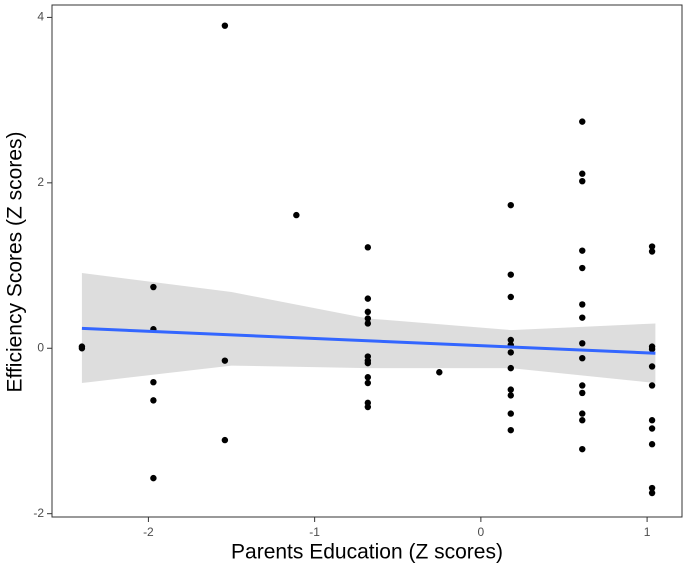 The width and height of the screenshot is (685, 576). What do you see at coordinates (40, 17) in the screenshot?
I see `y-tick-label: 4` at bounding box center [40, 17].